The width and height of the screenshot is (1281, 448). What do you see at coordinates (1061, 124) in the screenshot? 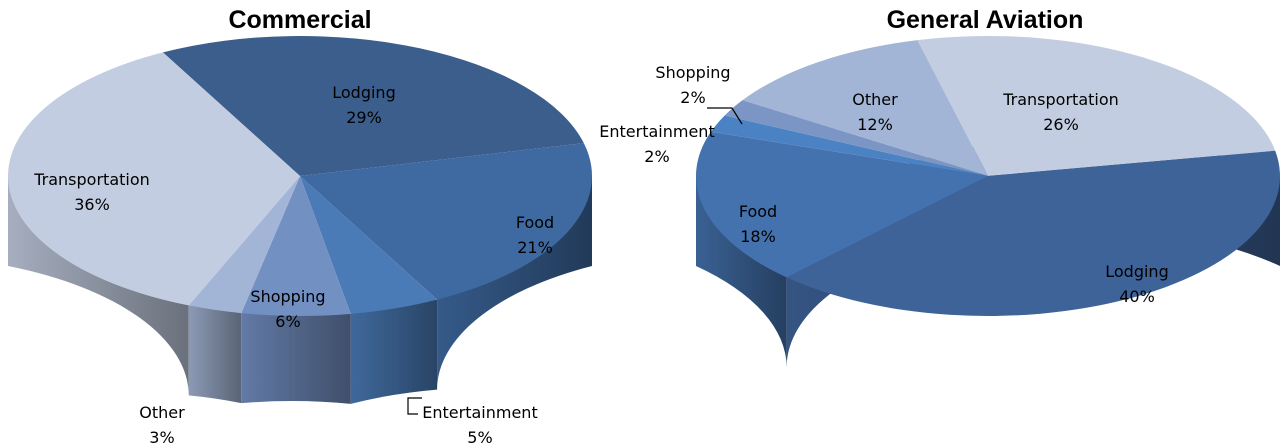
I see `value-transportation: 26%` at bounding box center [1061, 124].